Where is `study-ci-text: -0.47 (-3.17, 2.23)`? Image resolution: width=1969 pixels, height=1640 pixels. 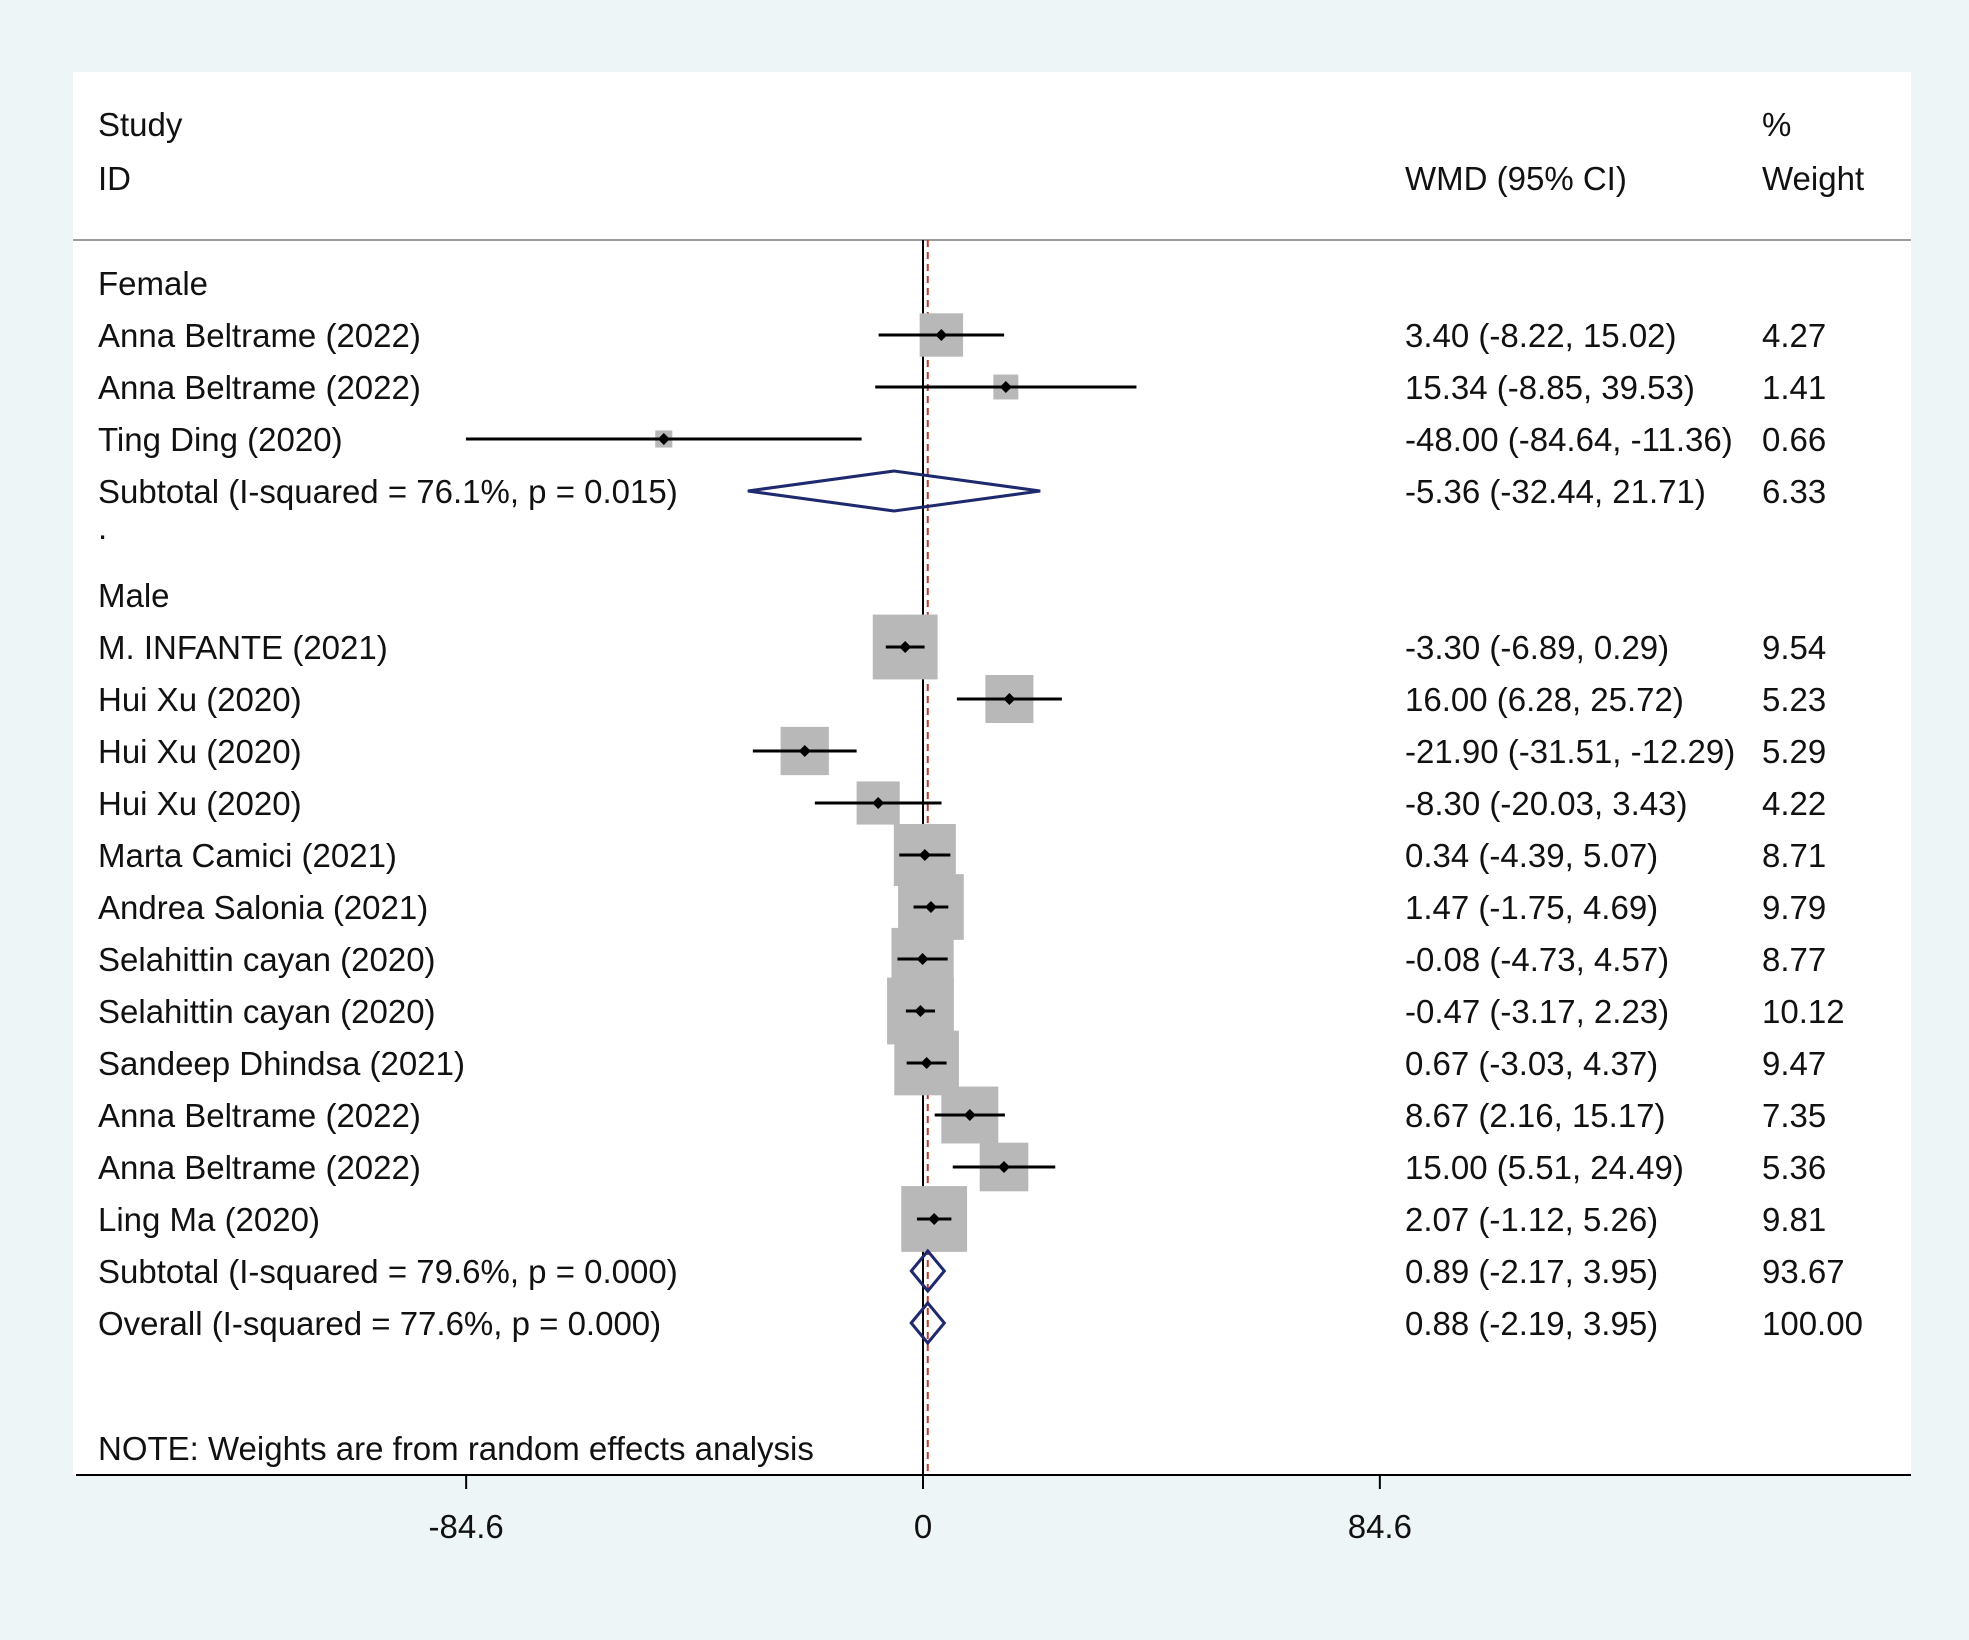 study-ci-text: -0.47 (-3.17, 2.23) is located at coordinates (1537, 1011).